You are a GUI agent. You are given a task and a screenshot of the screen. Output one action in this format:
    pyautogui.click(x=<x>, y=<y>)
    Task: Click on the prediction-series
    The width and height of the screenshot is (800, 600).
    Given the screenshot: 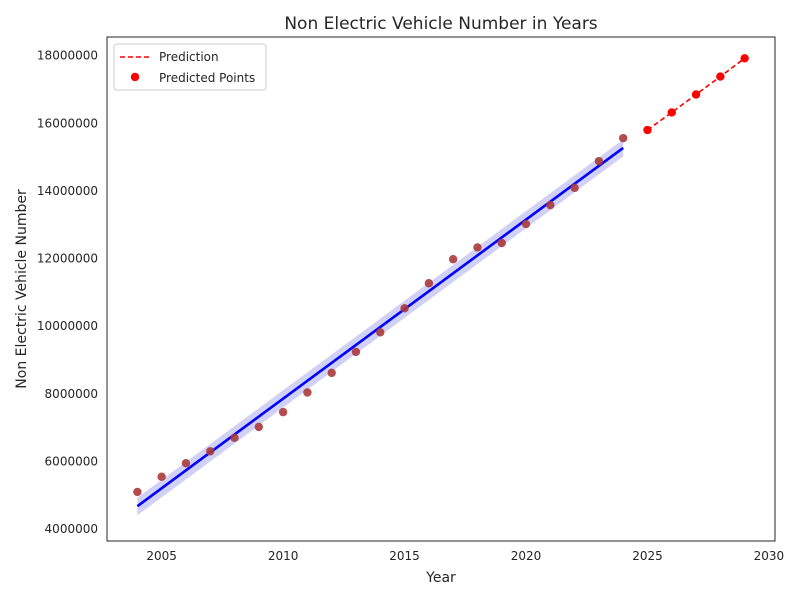 What is the action you would take?
    pyautogui.click(x=696, y=94)
    